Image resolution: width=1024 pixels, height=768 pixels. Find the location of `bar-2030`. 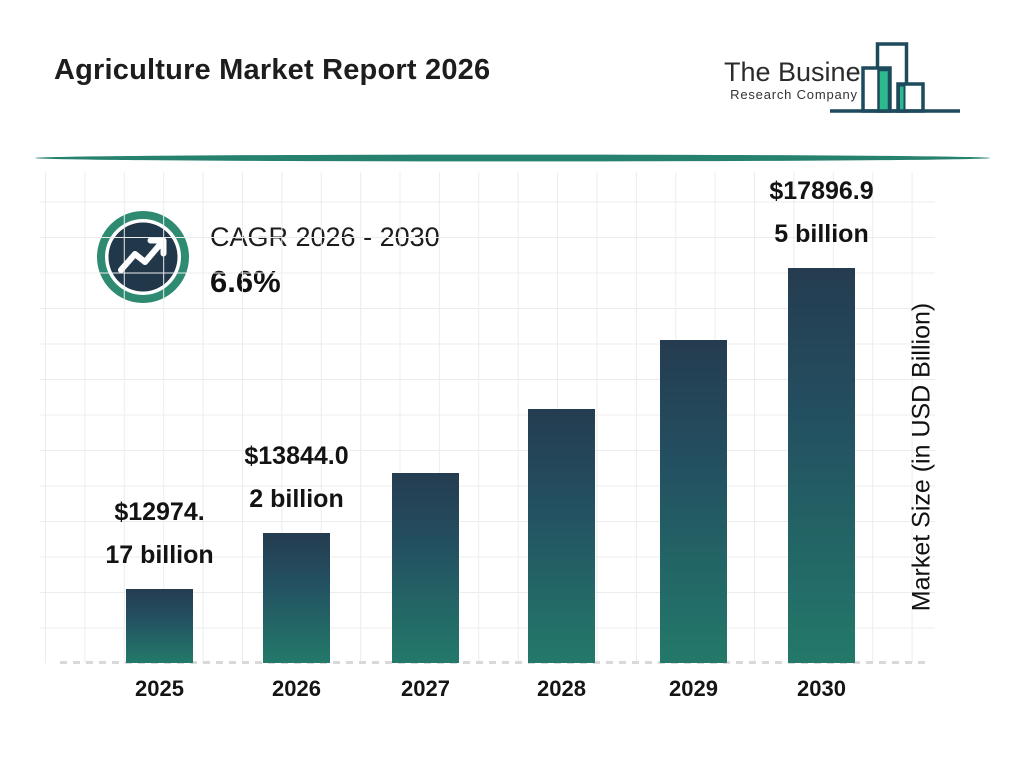

bar-2030 is located at coordinates (821, 465).